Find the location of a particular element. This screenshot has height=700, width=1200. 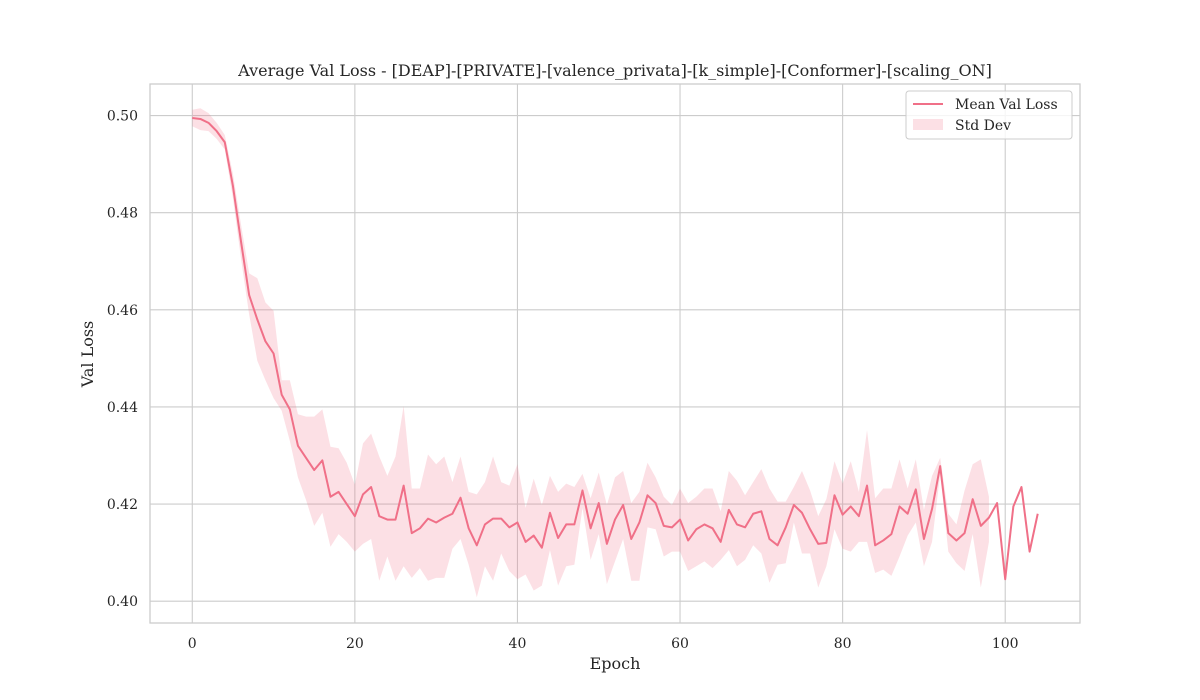

legend-mean-label: Mean Val Loss is located at coordinates (1006, 105).